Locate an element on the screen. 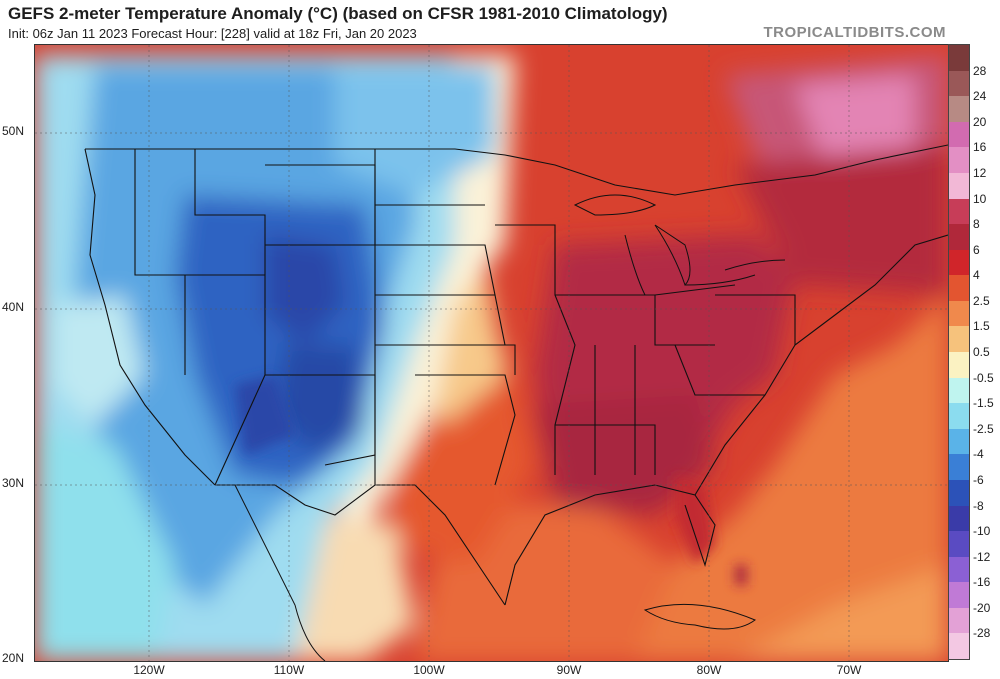  colorbar-label: 1.5 is located at coordinates (981, 326).